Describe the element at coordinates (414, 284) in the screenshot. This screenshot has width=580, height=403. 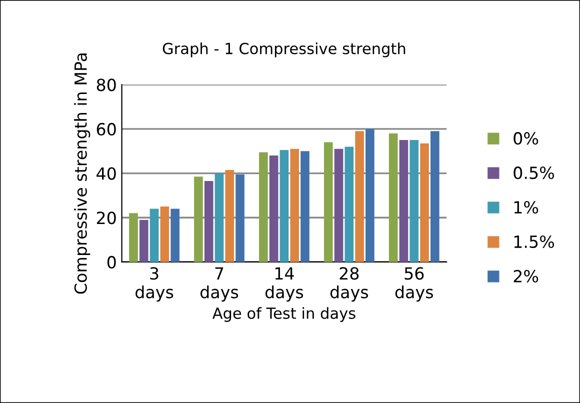
I see `x-tick-label: 56 days` at that location.